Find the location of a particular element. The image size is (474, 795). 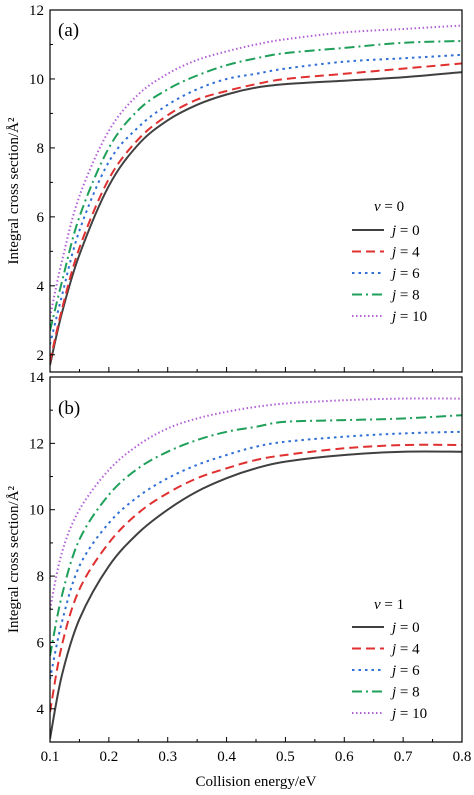

legend-title: v = 1 is located at coordinates (389, 605).